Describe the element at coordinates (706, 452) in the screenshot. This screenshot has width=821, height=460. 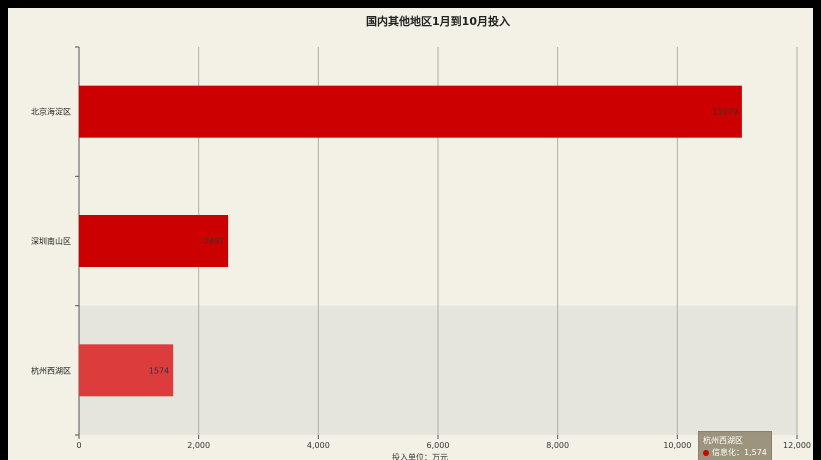
I see `tooltip-series-marker` at that location.